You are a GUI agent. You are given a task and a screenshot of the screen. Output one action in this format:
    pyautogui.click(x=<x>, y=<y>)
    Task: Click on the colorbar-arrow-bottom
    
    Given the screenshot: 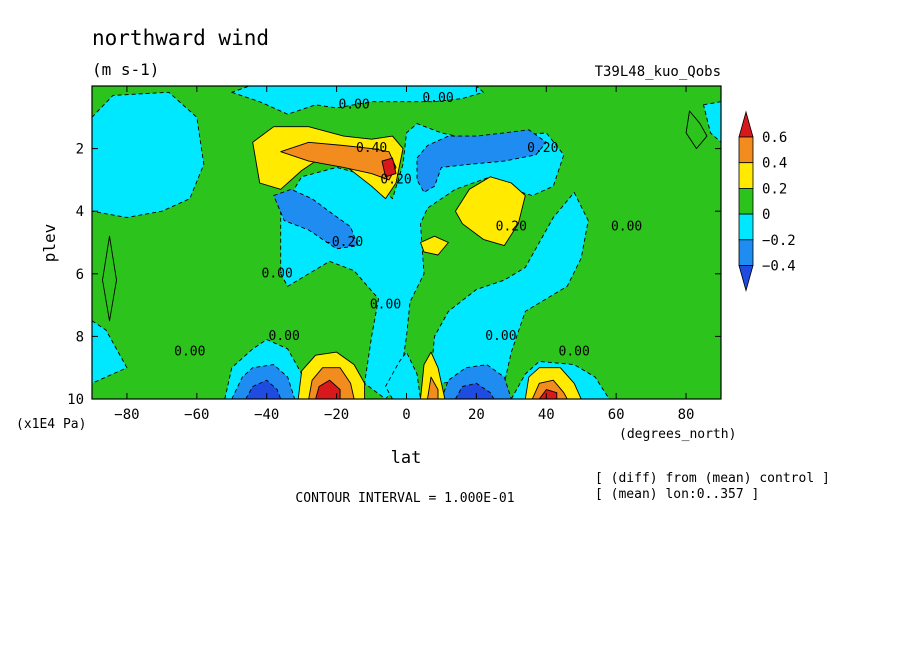 What is the action you would take?
    pyautogui.click(x=746, y=278)
    